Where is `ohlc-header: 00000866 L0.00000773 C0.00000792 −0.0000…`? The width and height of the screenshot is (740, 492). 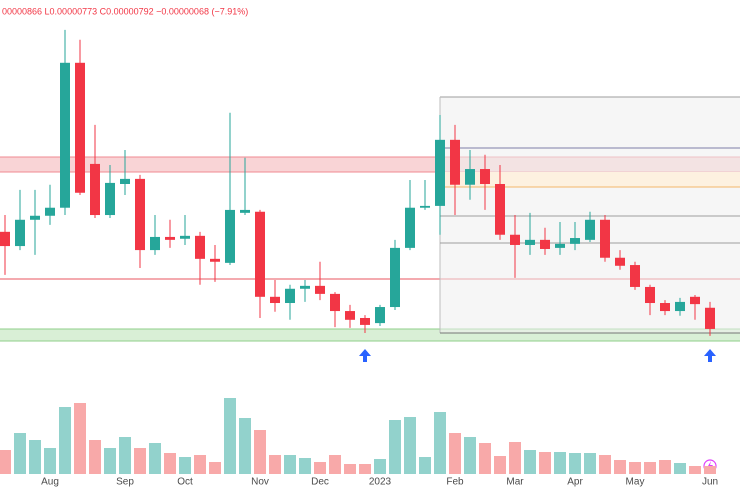 ohlc-header: 00000866 L0.00000773 C0.00000792 −0.0000… is located at coordinates (125, 11).